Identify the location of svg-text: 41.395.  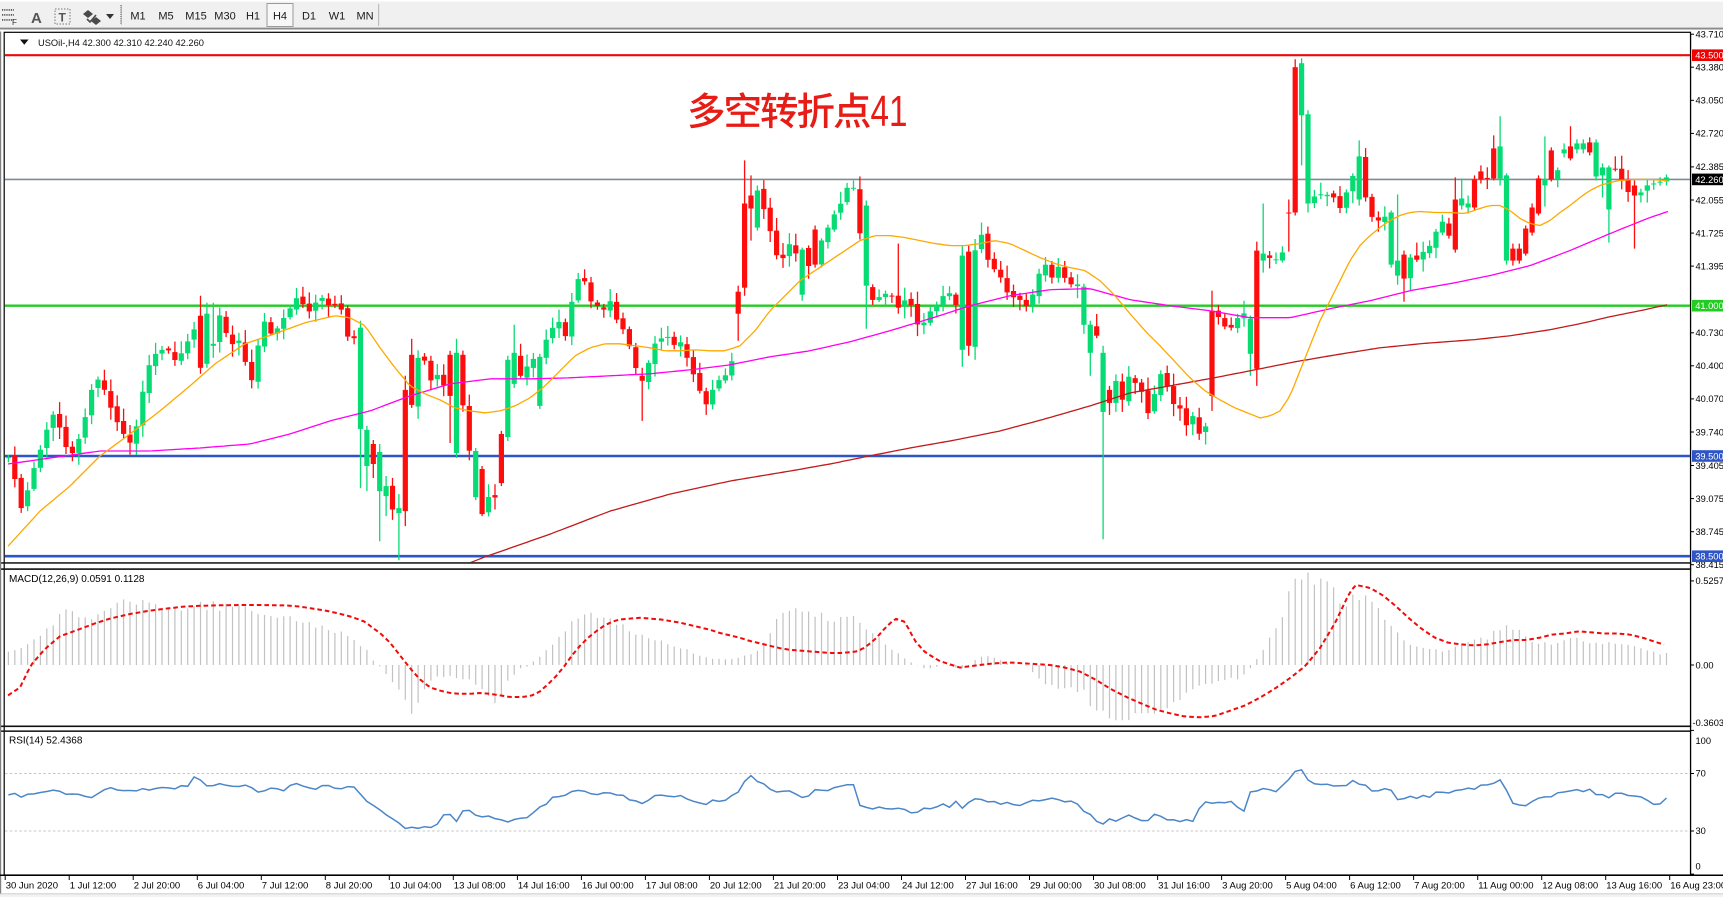
(1709, 266).